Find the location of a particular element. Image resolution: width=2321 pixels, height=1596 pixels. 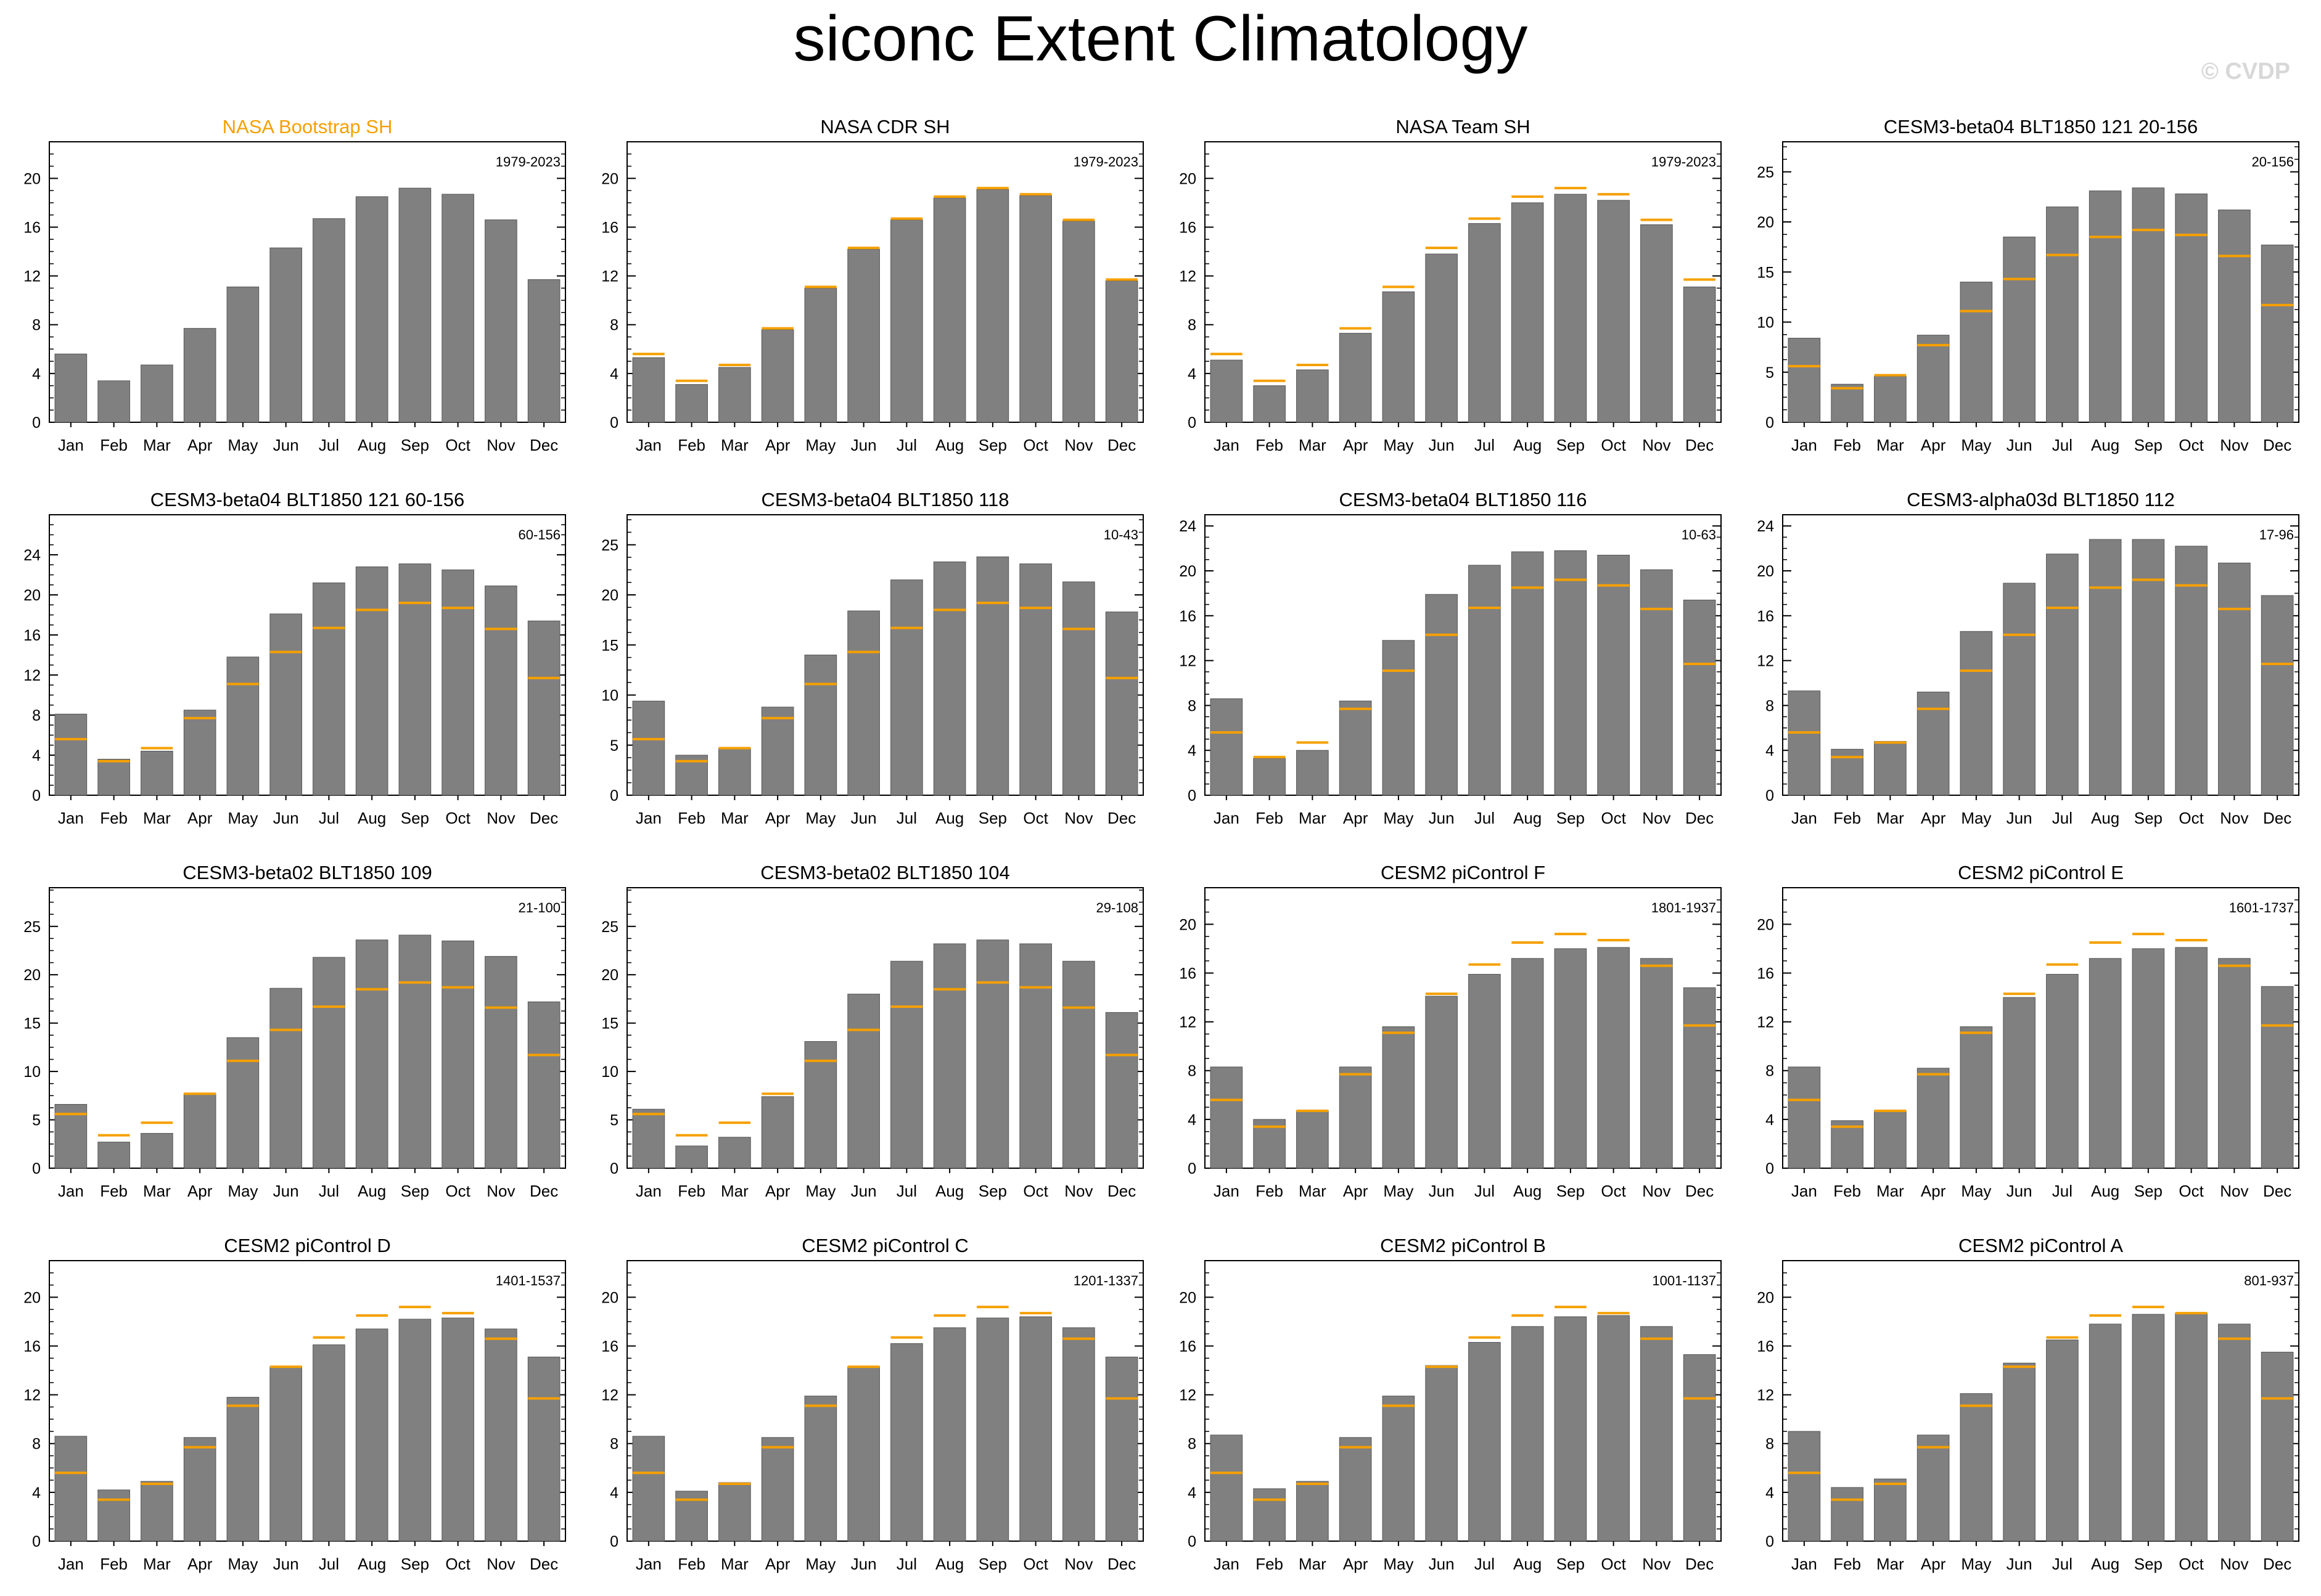

panel-title: NASA CDR SH is located at coordinates (885, 126).